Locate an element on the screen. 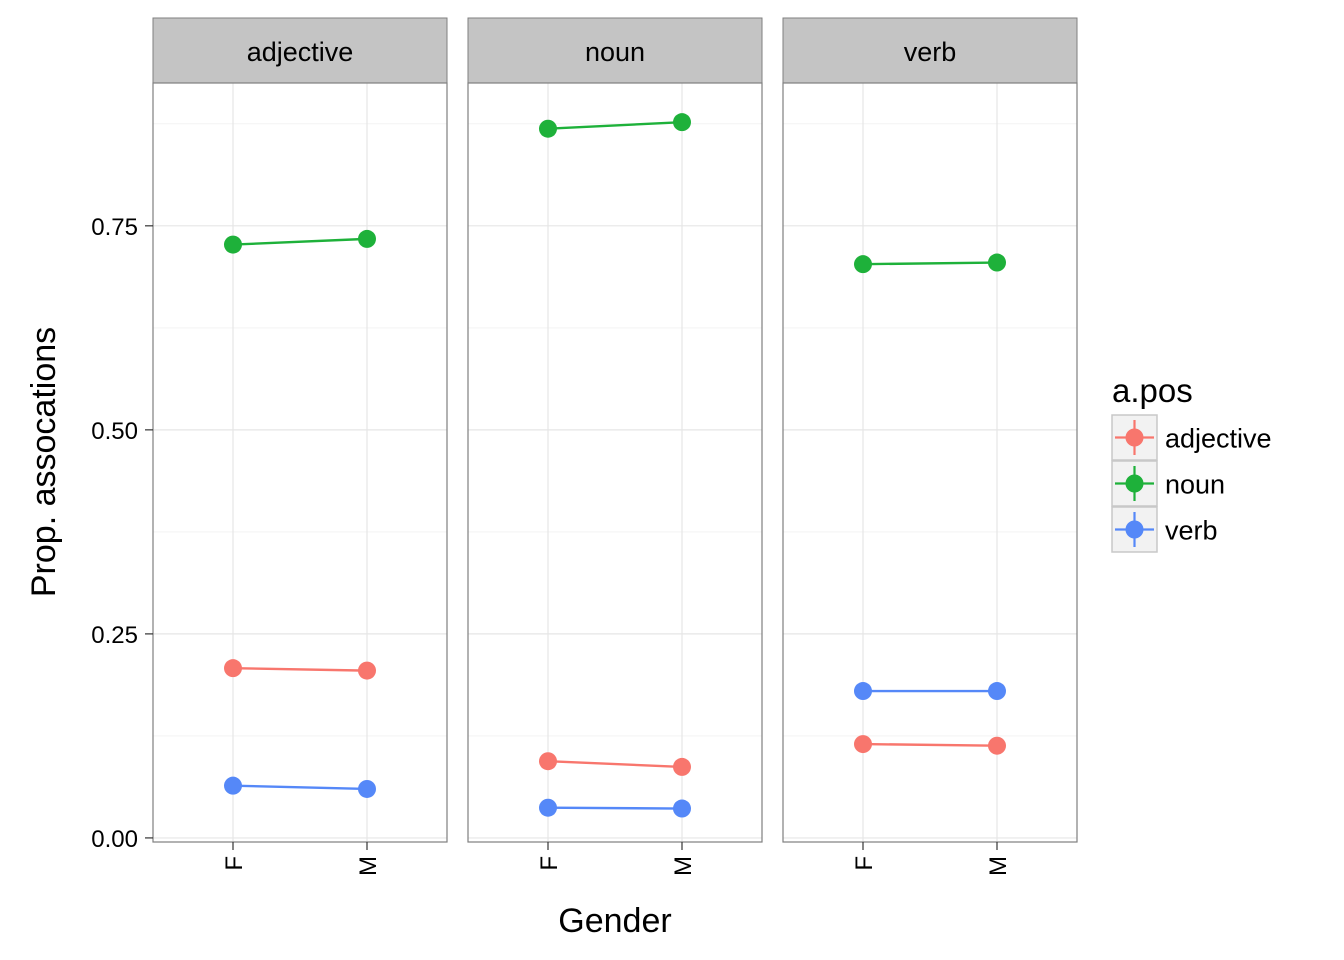 Image resolution: width=1344 pixels, height=960 pixels. legend-item-noun: noun is located at coordinates (1168, 483).